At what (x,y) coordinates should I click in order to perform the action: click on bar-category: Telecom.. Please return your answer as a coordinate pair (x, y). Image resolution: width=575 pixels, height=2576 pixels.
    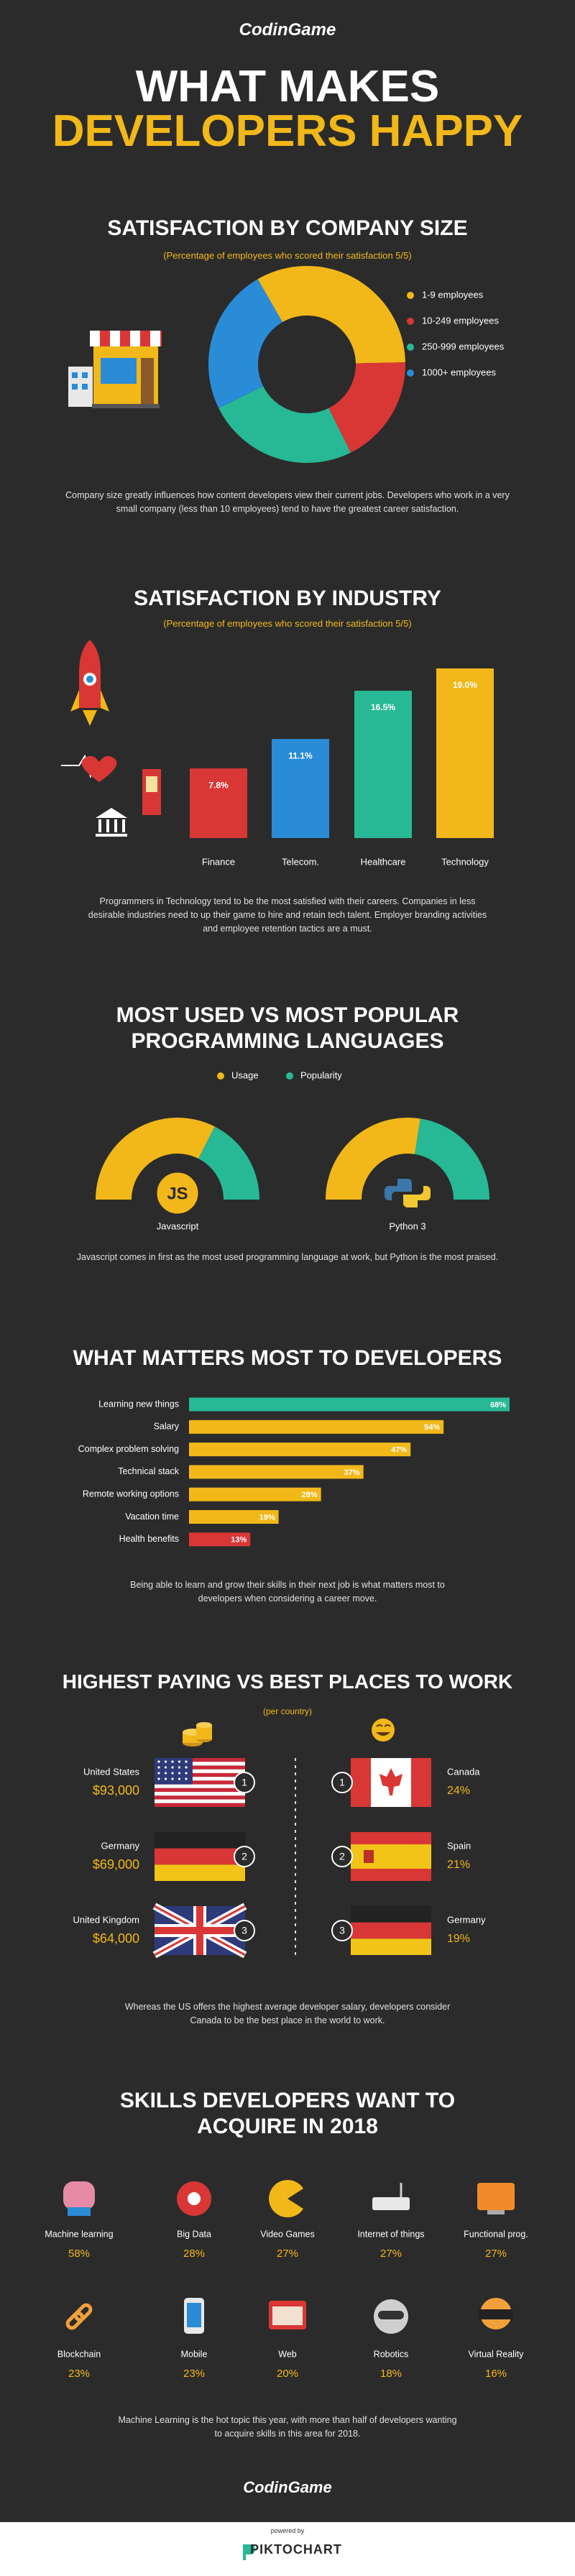
    Looking at the image, I should click on (300, 861).